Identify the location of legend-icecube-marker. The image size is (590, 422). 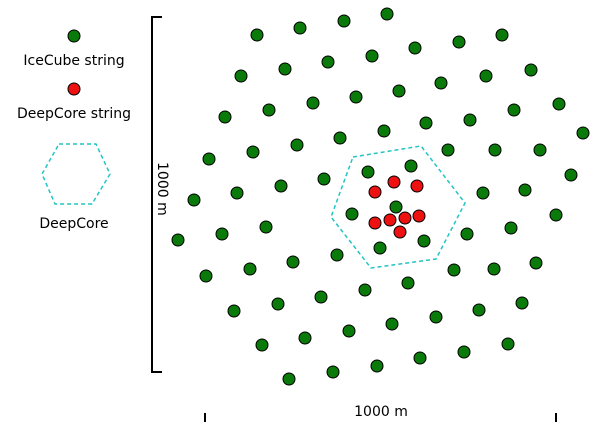
(74, 36).